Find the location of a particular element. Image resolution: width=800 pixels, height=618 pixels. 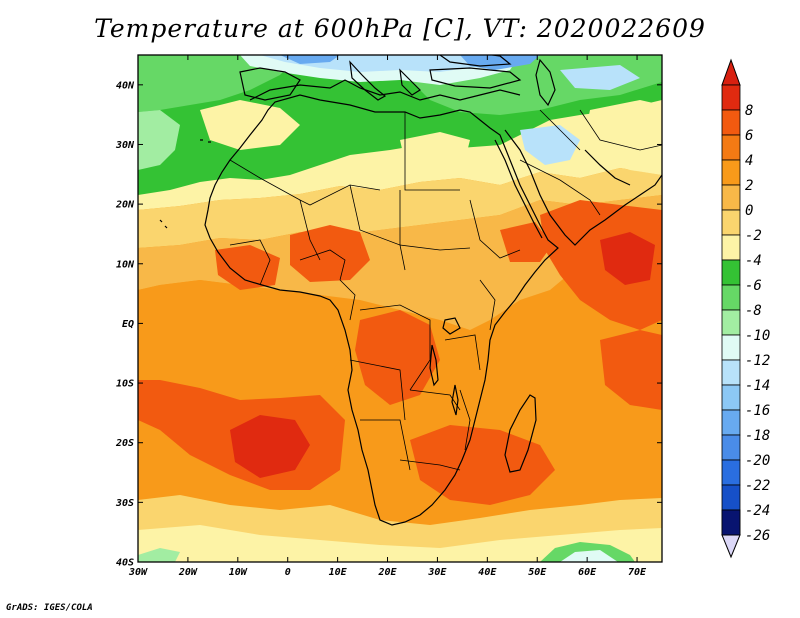

lat-tick-label: 40S is located at coordinates (125, 563).